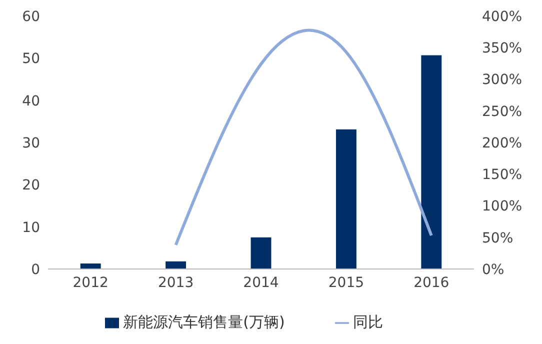  What do you see at coordinates (493, 270) in the screenshot?
I see `y2-tick-label: 0%` at bounding box center [493, 270].